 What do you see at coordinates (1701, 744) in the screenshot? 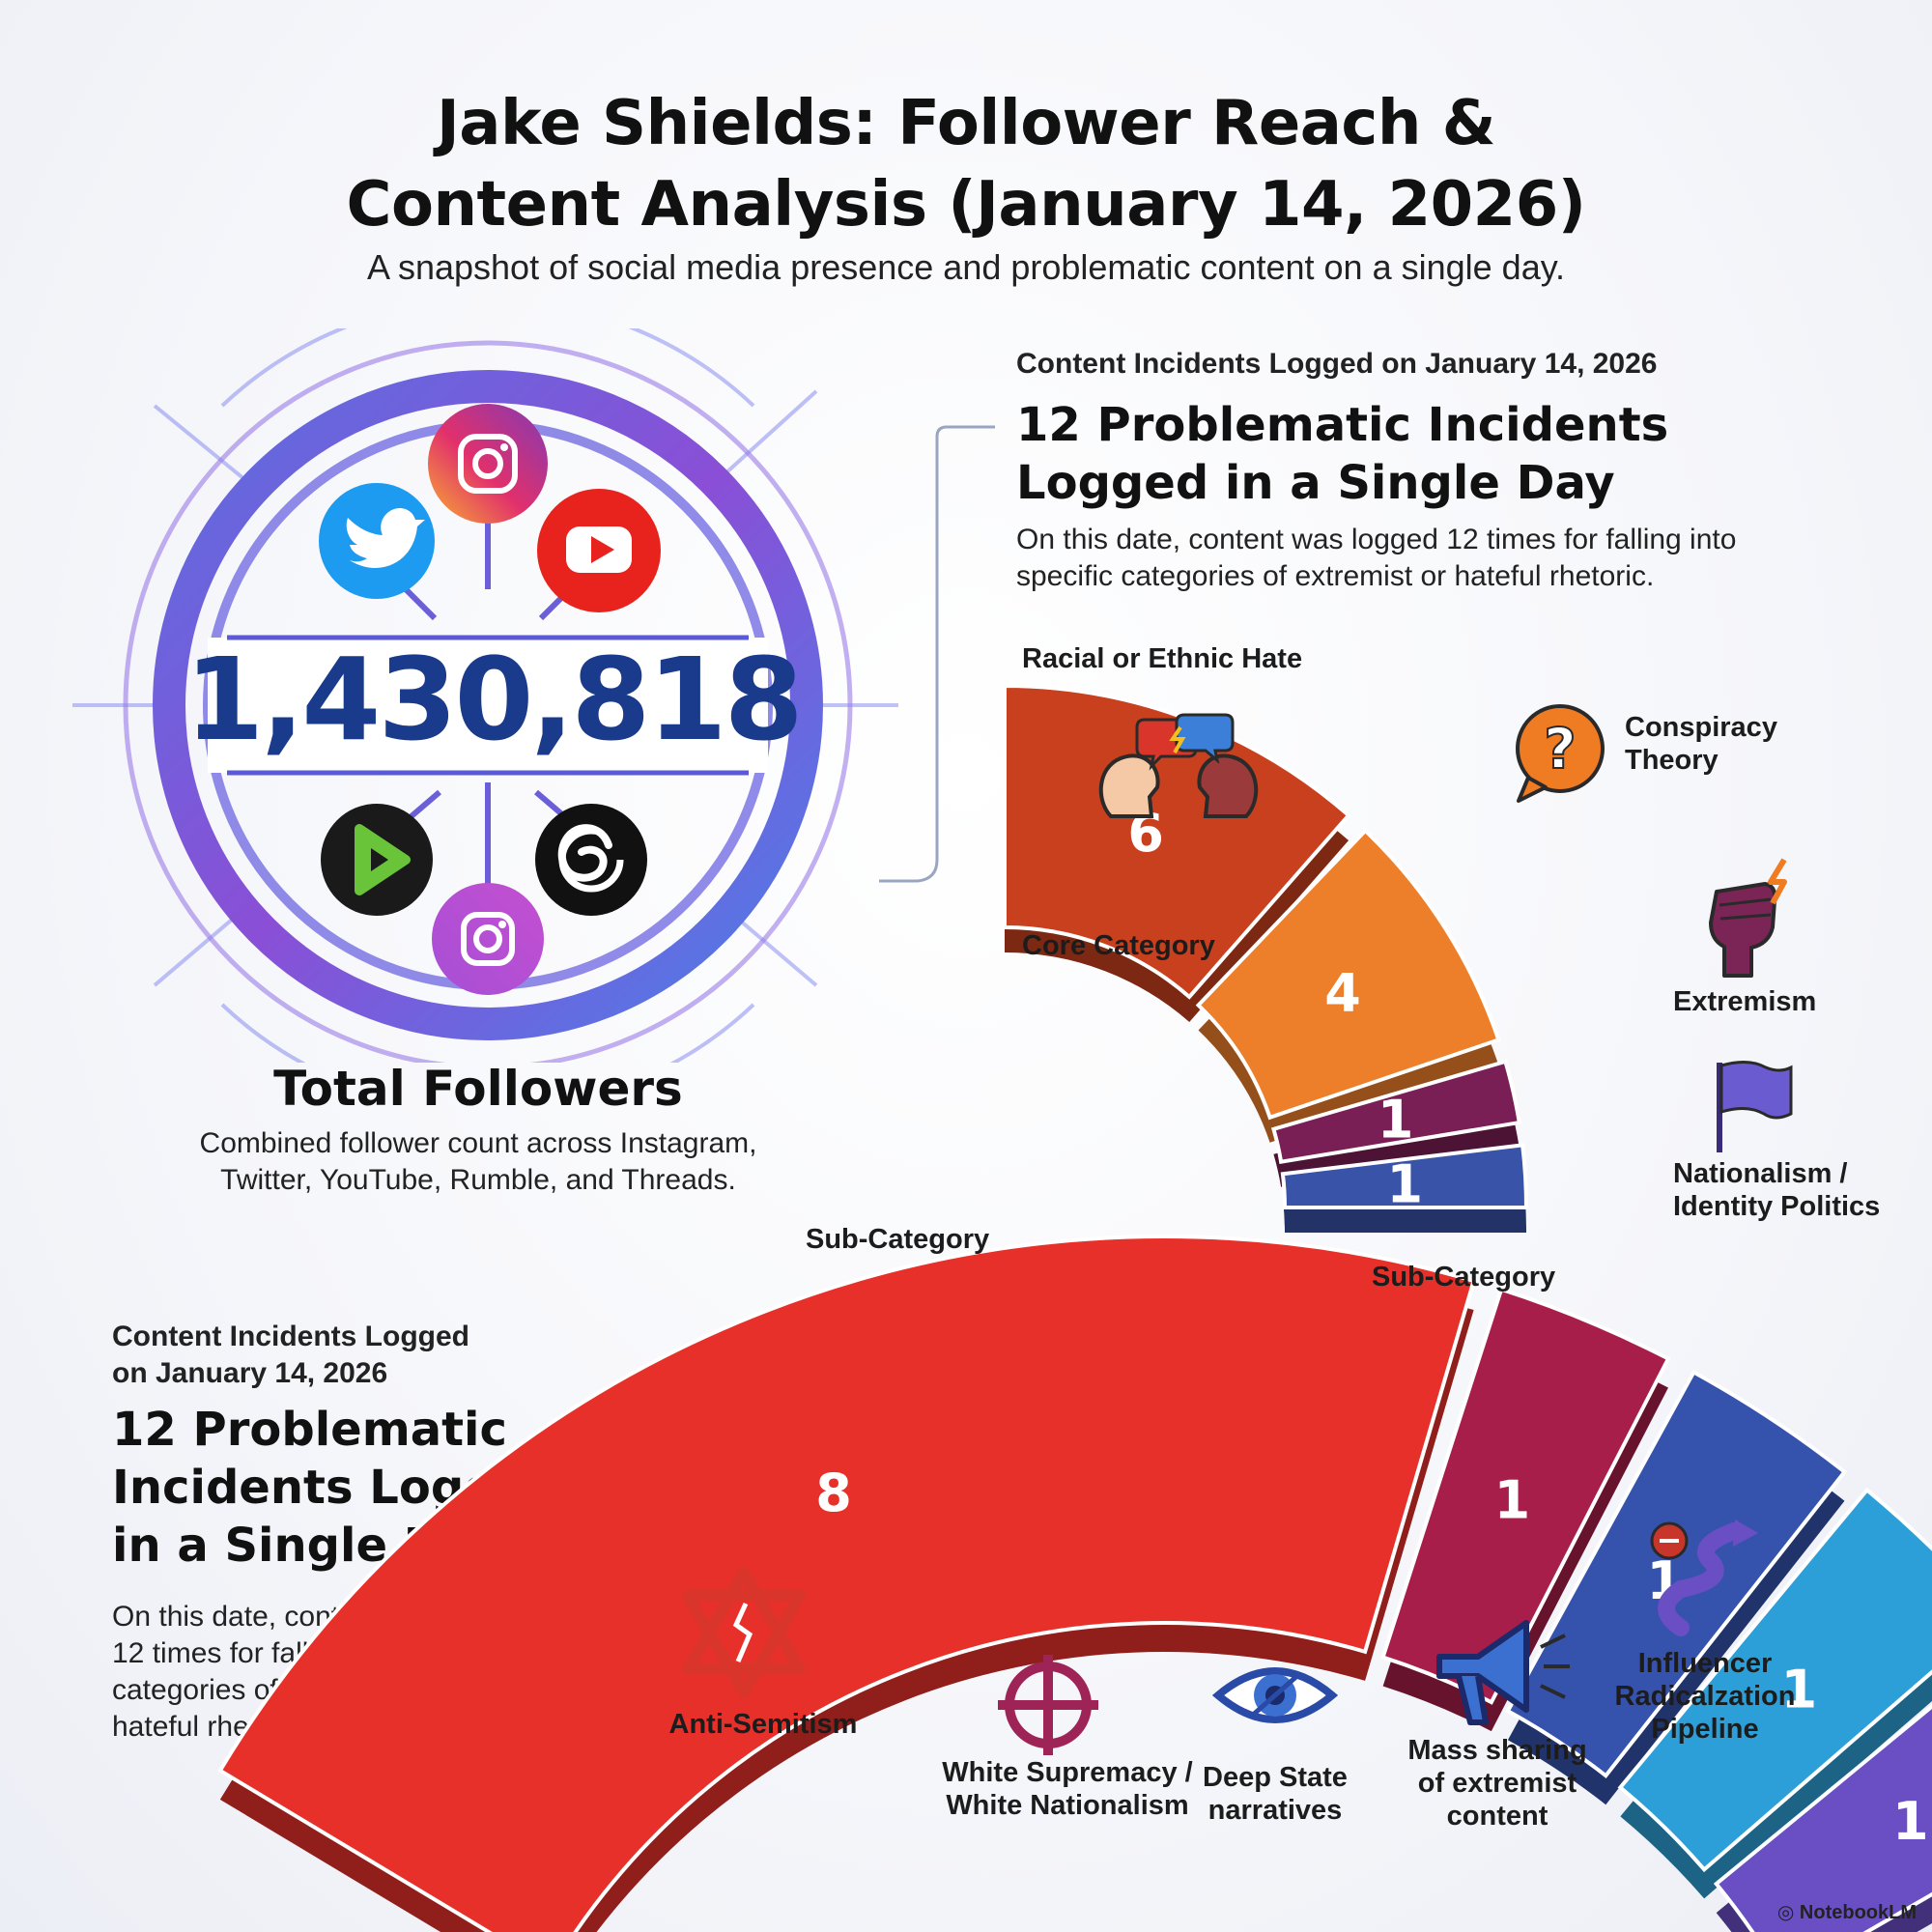
I see `core-label-1: Conspiracy Theory` at bounding box center [1701, 744].